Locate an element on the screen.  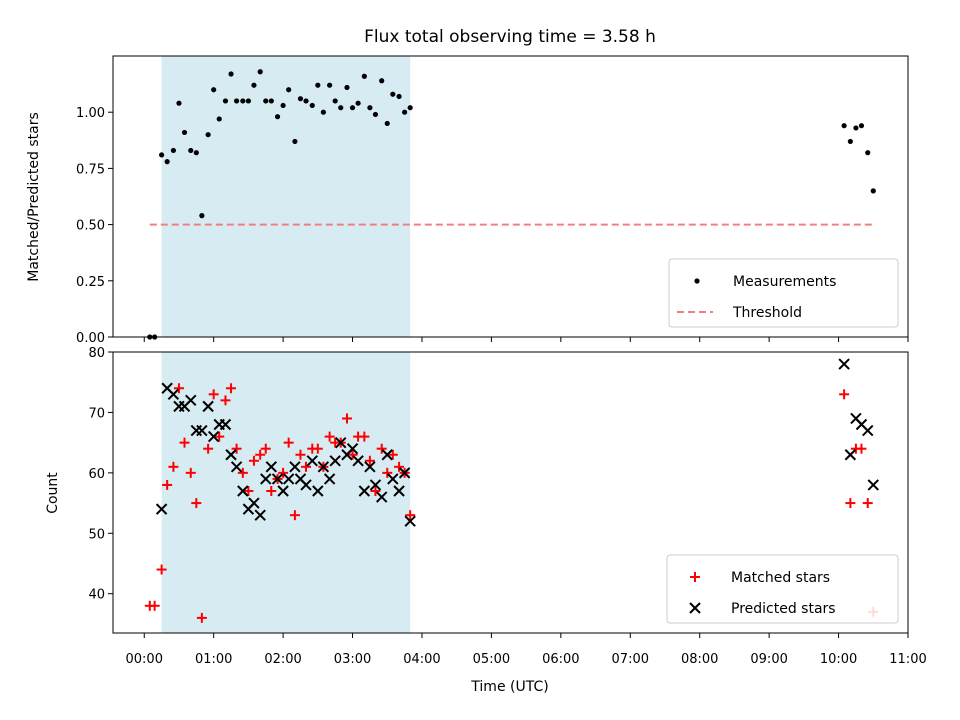
top-ylabel-wrap: Matched/Predicted stars is located at coordinates (34, 197).